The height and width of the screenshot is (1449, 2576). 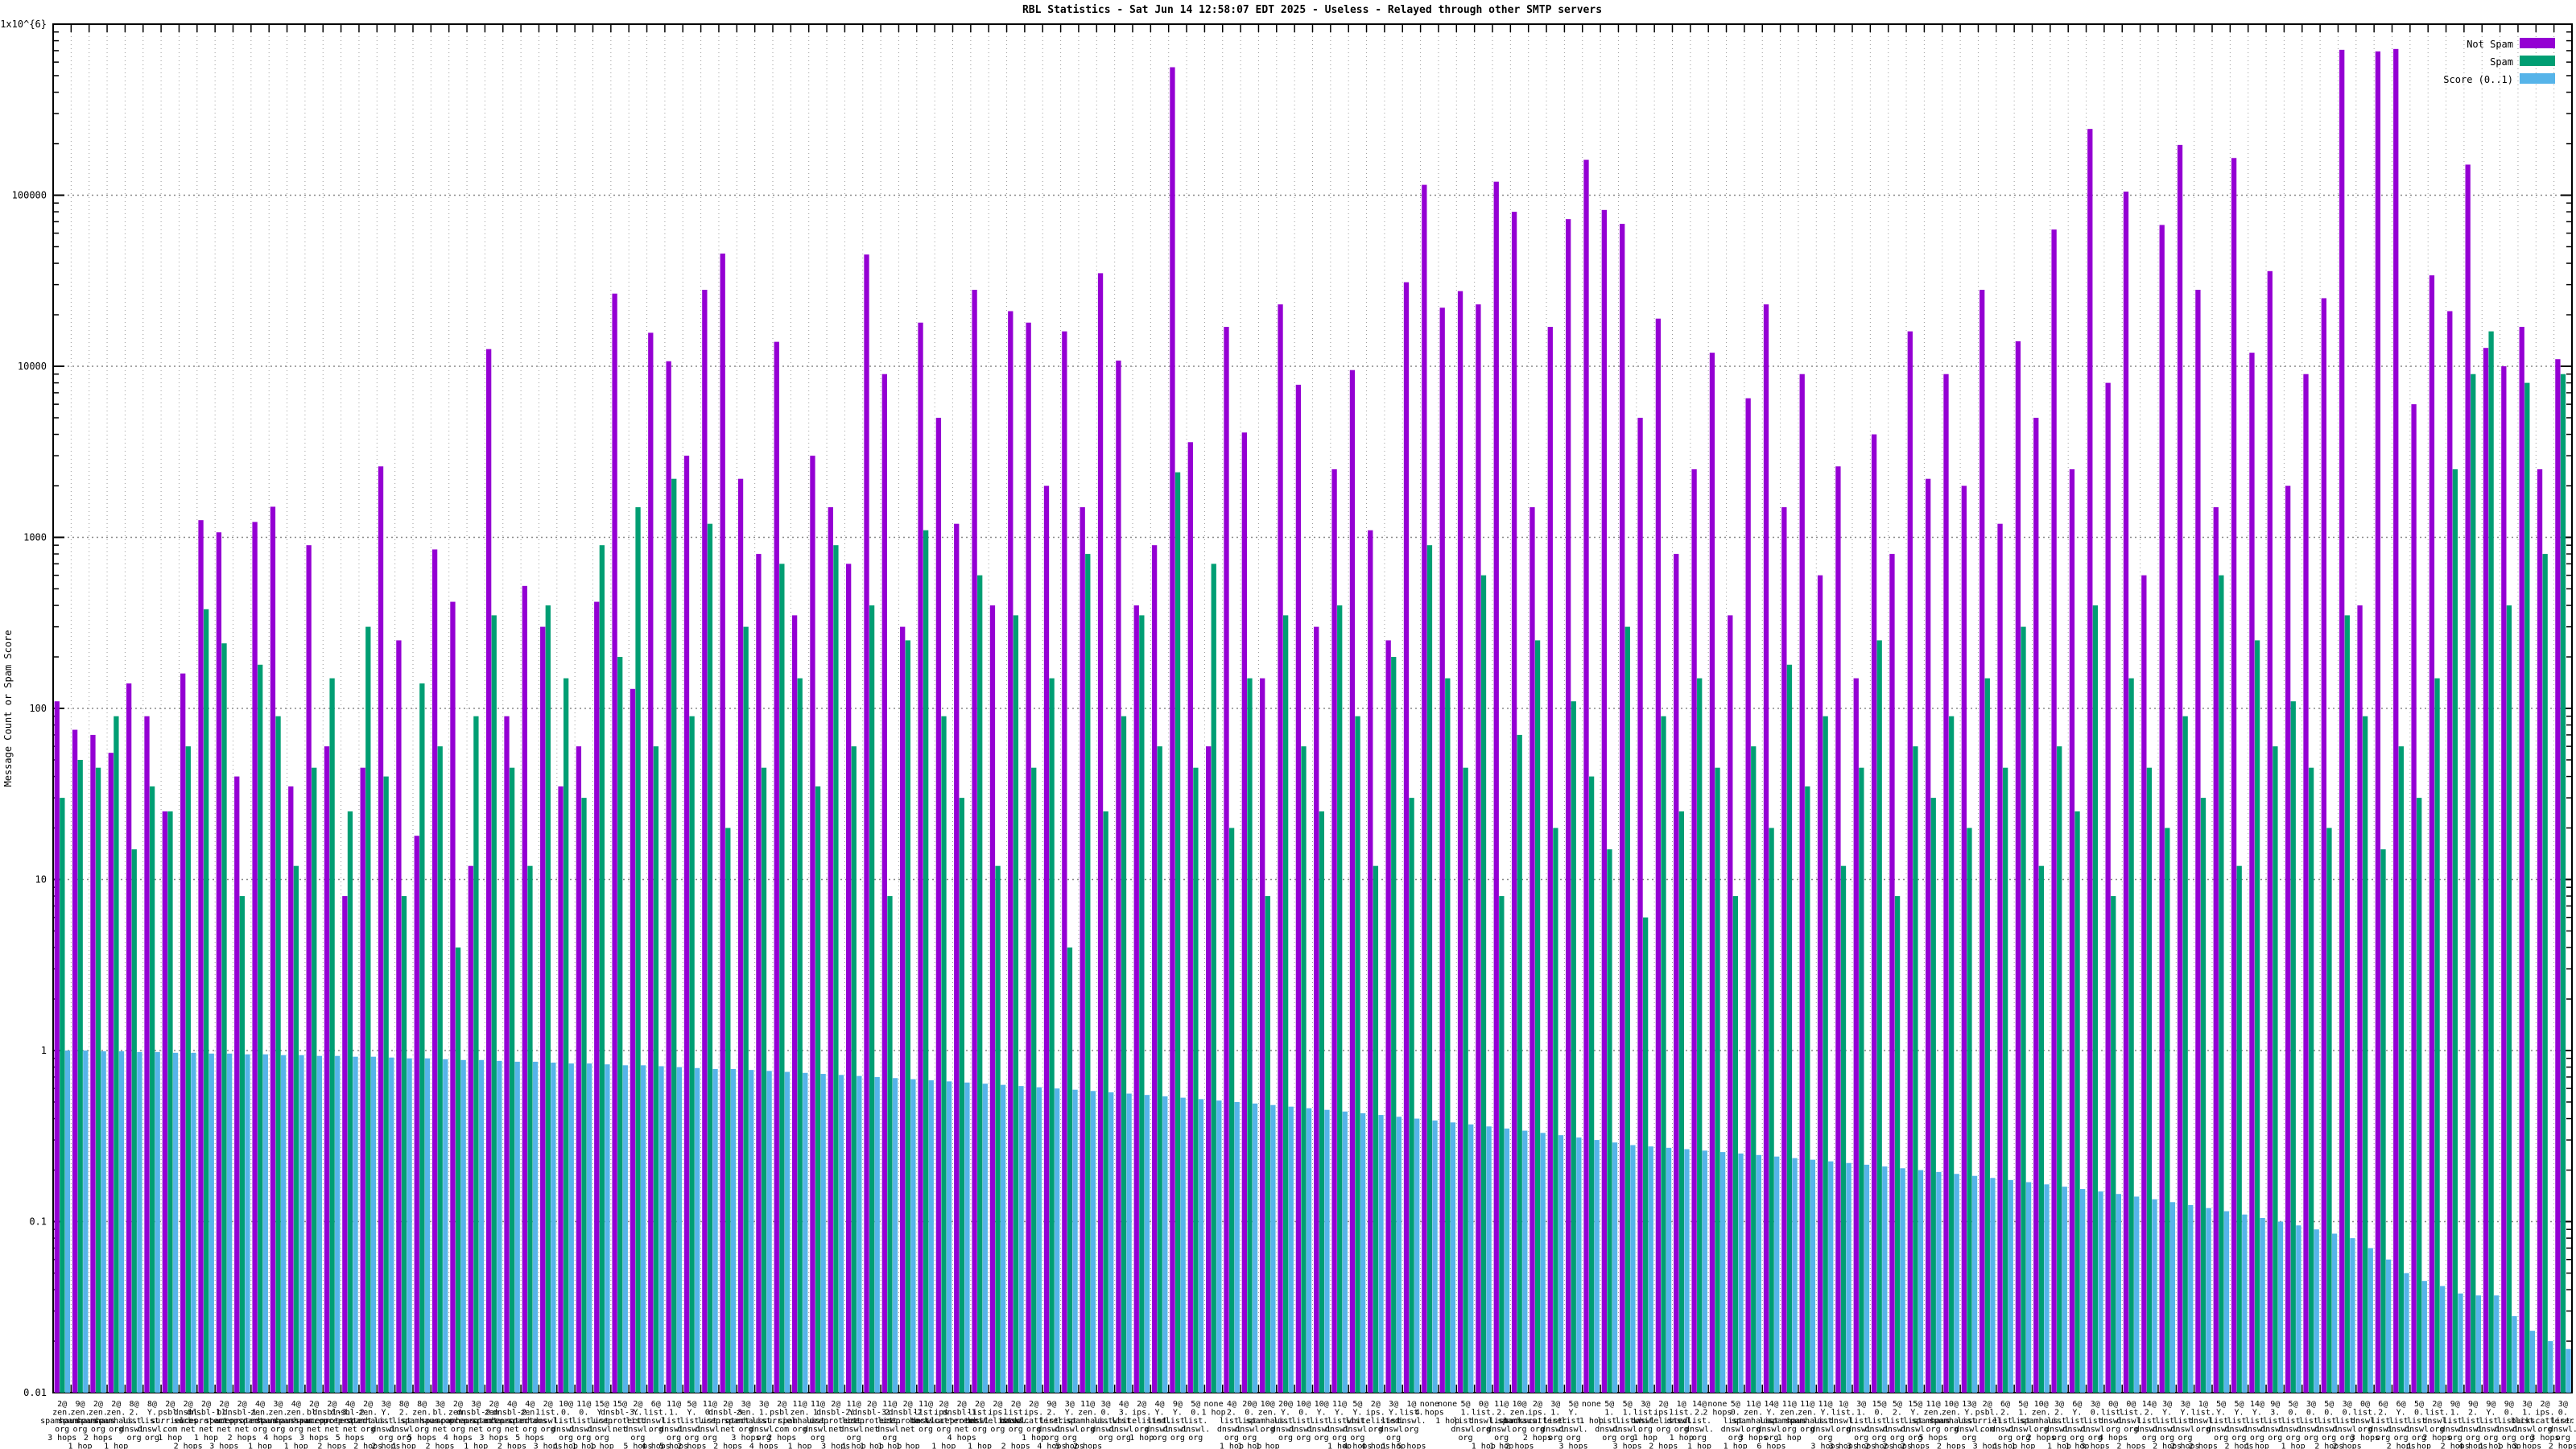 What do you see at coordinates (2203, 1424) in the screenshot?
I see `x-axis-label: 1@ list. dnswl. org 2 hops` at bounding box center [2203, 1424].